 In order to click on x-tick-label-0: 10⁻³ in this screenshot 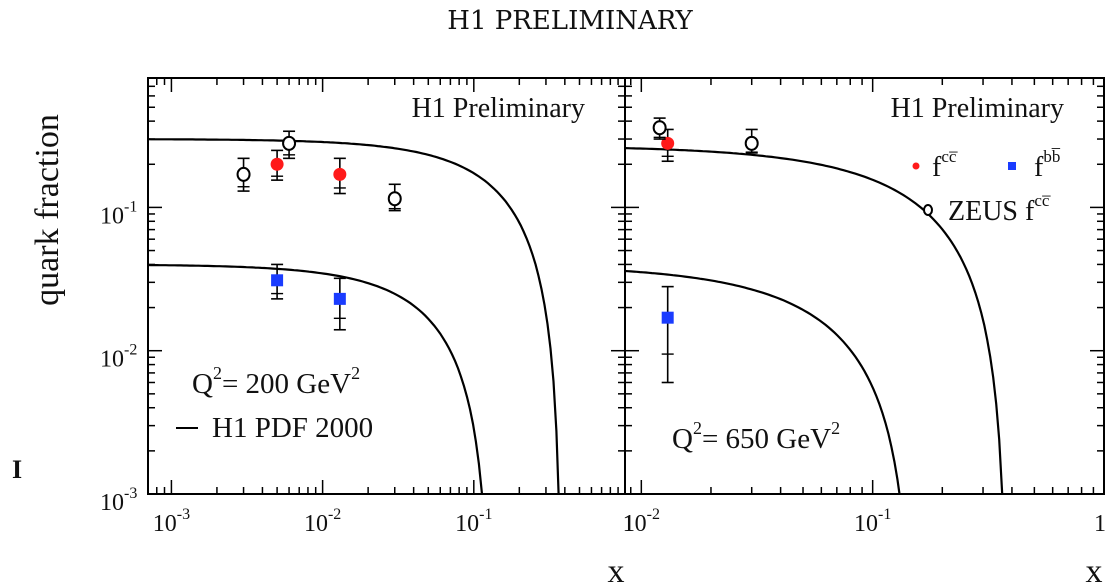, I will do `click(171, 521)`.